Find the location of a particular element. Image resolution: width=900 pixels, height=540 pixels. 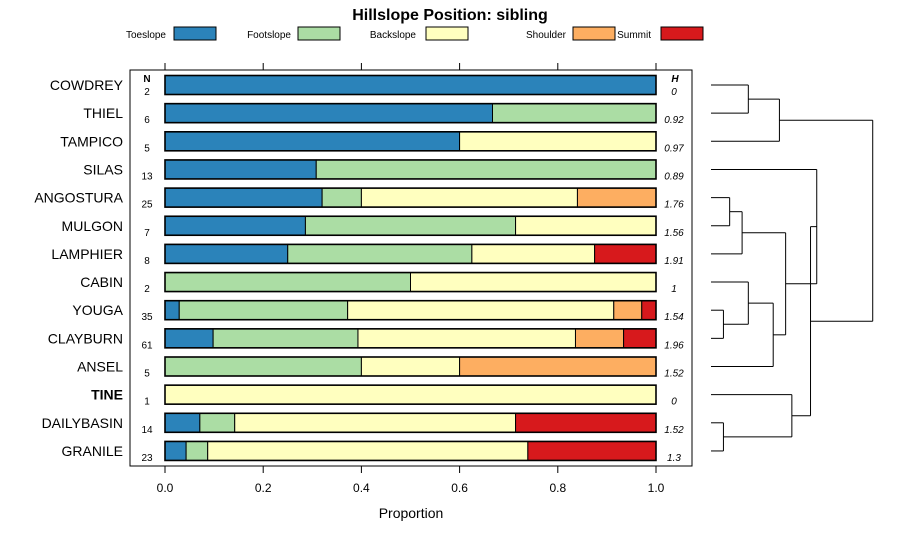

bar-outline-lamphier is located at coordinates (410, 254).